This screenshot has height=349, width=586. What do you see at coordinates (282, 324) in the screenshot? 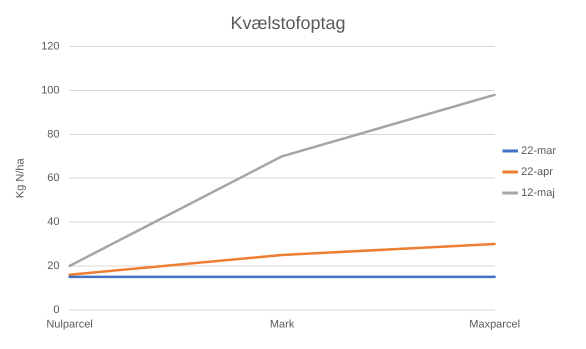
I see `x-tick-label: Mark` at bounding box center [282, 324].